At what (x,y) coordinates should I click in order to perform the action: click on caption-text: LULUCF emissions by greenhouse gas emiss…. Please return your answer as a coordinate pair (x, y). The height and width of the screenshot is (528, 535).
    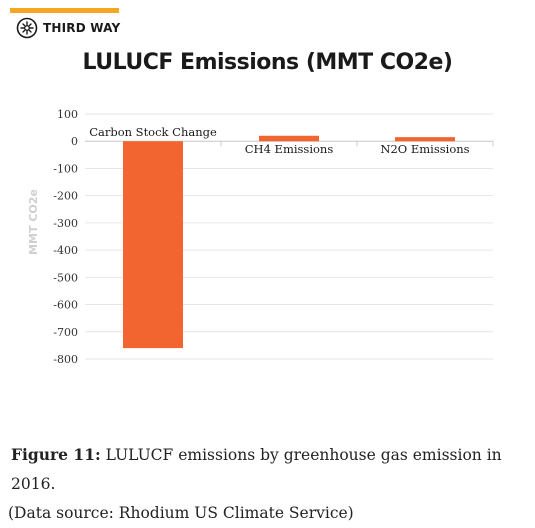
    Looking at the image, I should click on (256, 469).